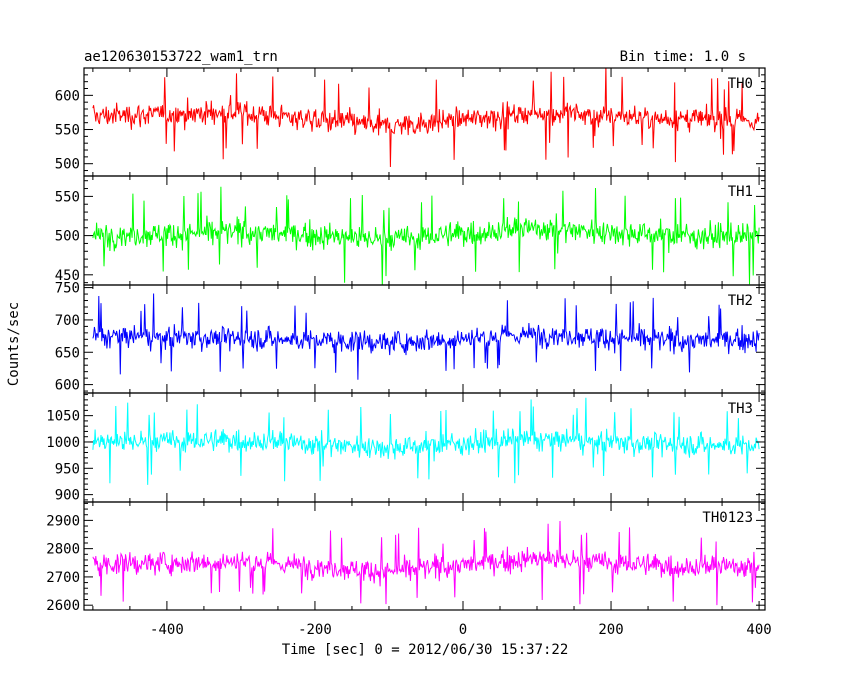 The image size is (850, 680). Describe the element at coordinates (463, 630) in the screenshot. I see `x-tick-label: 0` at that location.